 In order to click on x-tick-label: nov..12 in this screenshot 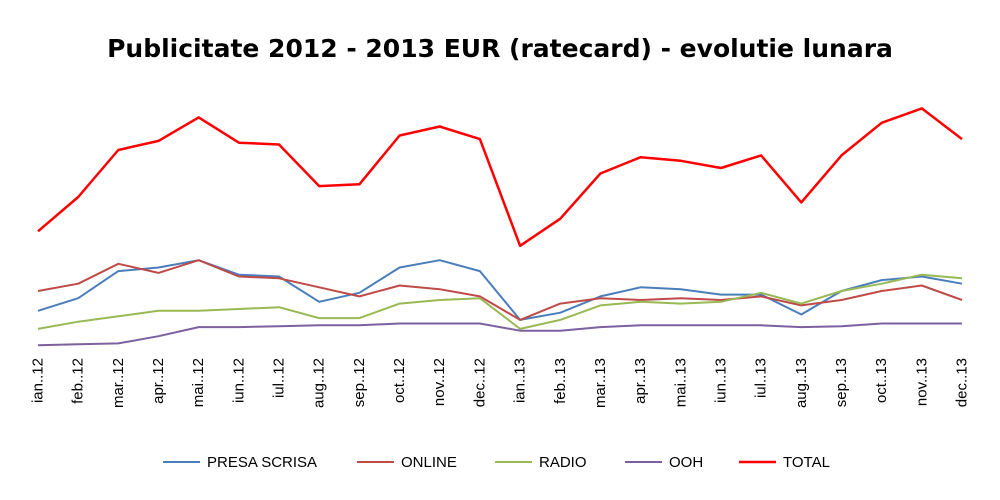, I will do `click(439, 382)`.